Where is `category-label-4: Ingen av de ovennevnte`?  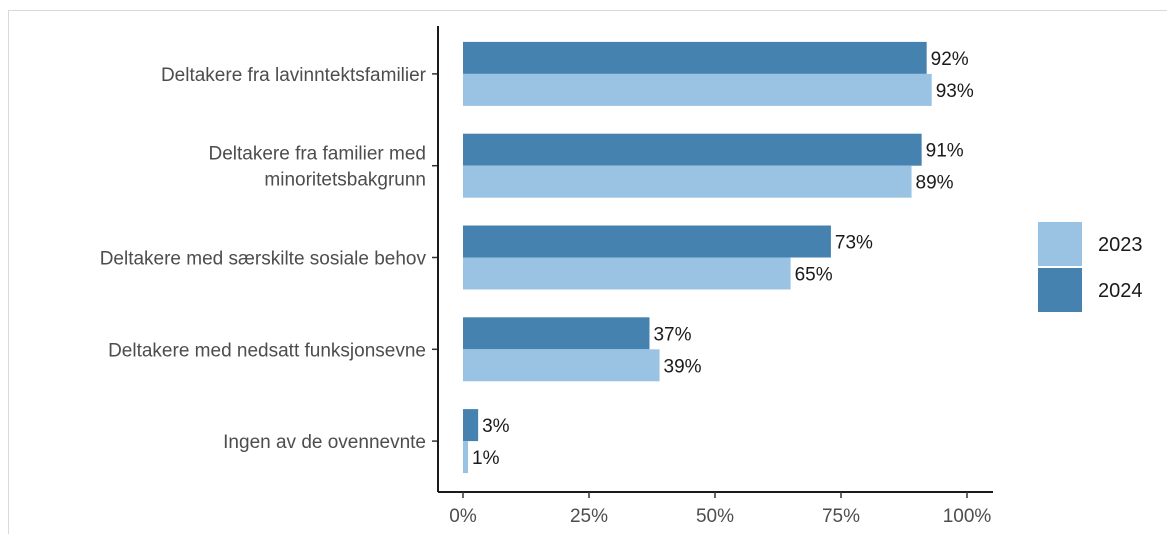
category-label-4: Ingen av de ovennevnte is located at coordinates (324, 442).